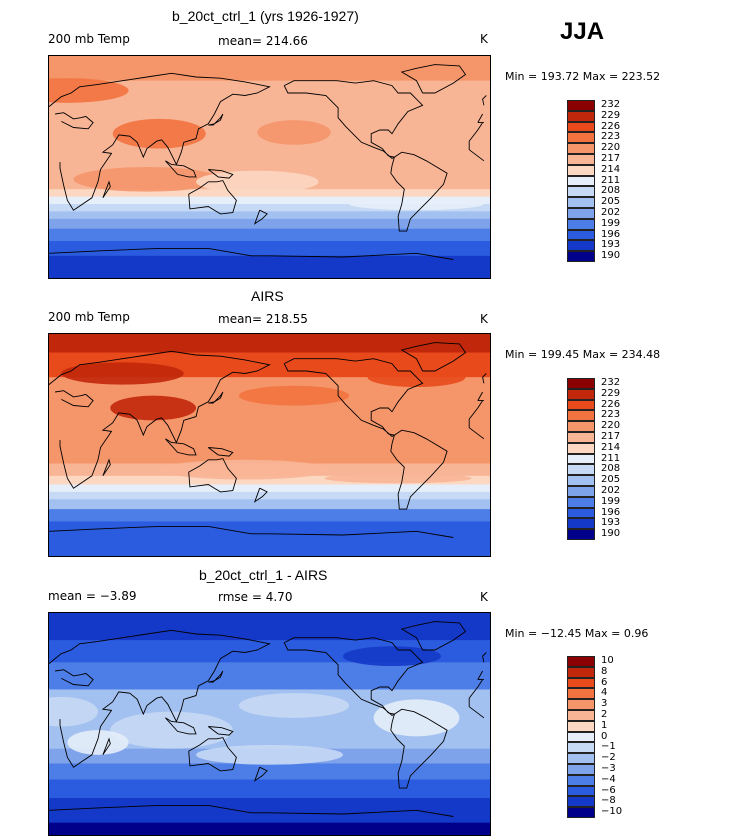  What do you see at coordinates (263, 575) in the screenshot?
I see `panel-title: b_20ct_ctrl_1 - AIRS` at bounding box center [263, 575].